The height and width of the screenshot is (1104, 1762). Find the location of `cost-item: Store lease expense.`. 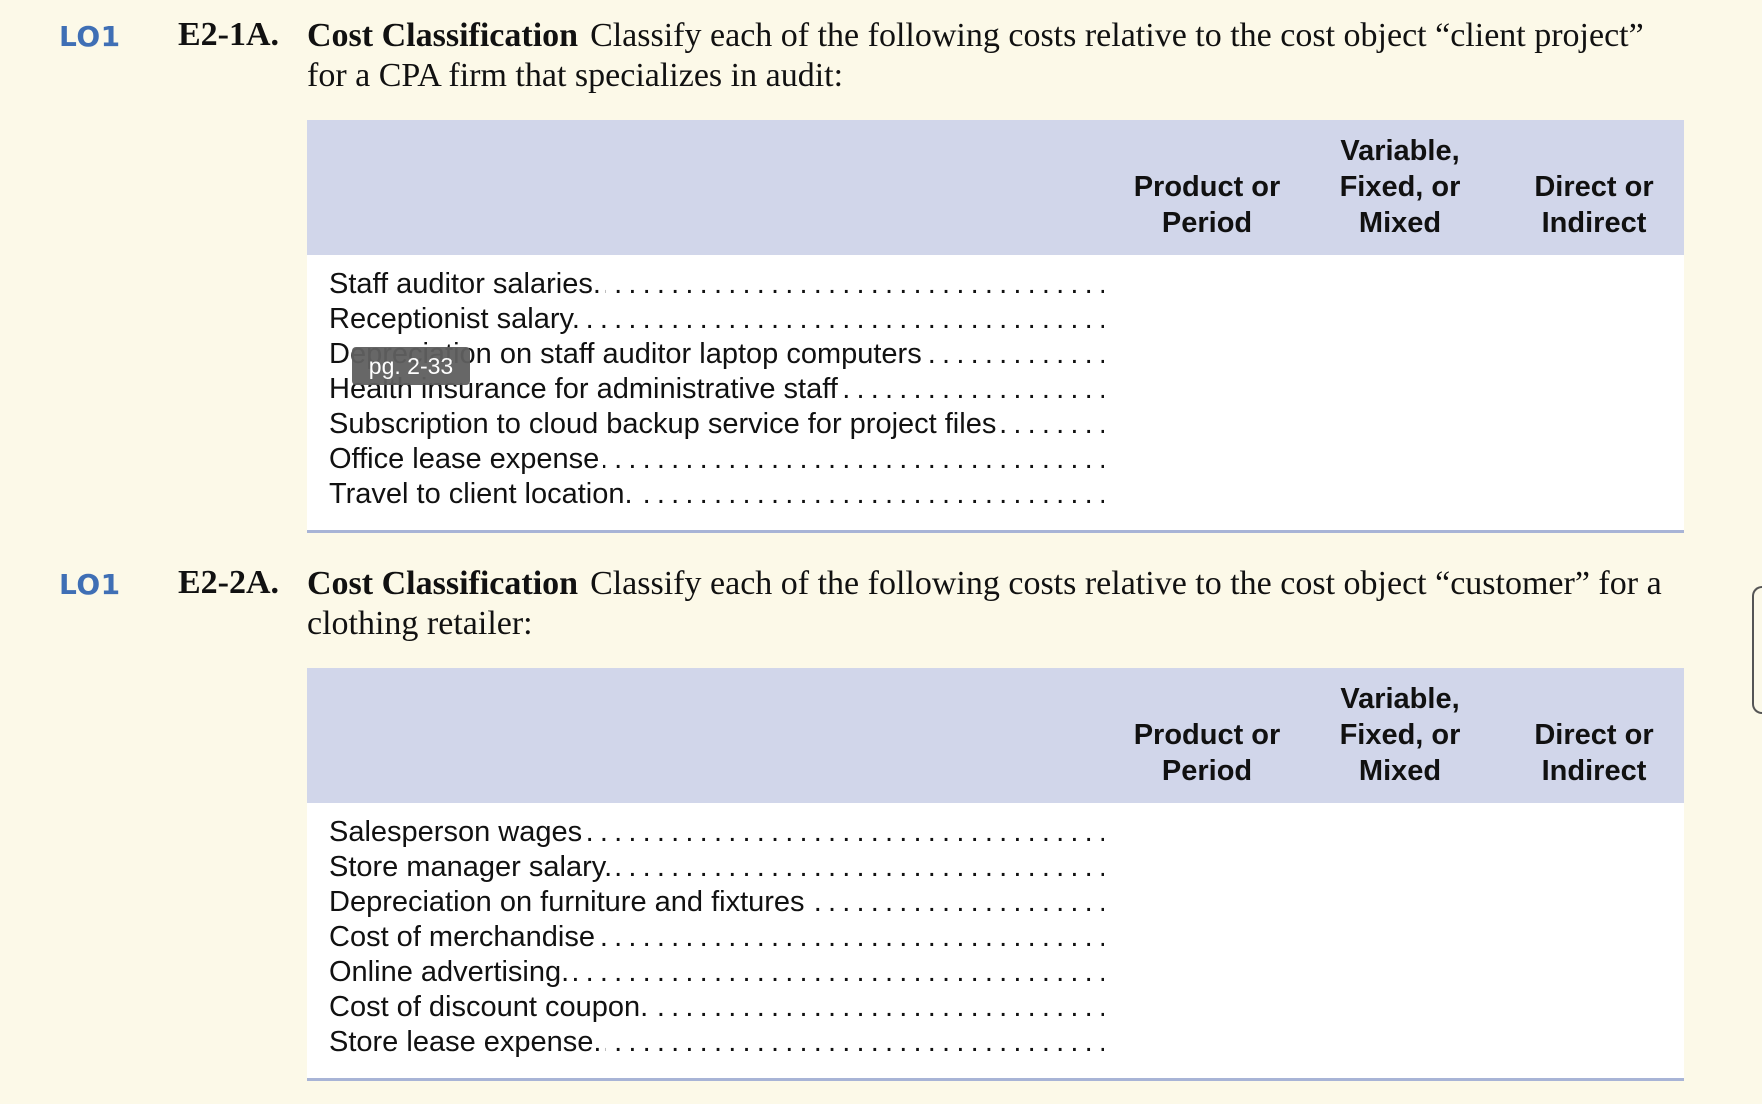

cost-item: Store lease expense. is located at coordinates (467, 1042).